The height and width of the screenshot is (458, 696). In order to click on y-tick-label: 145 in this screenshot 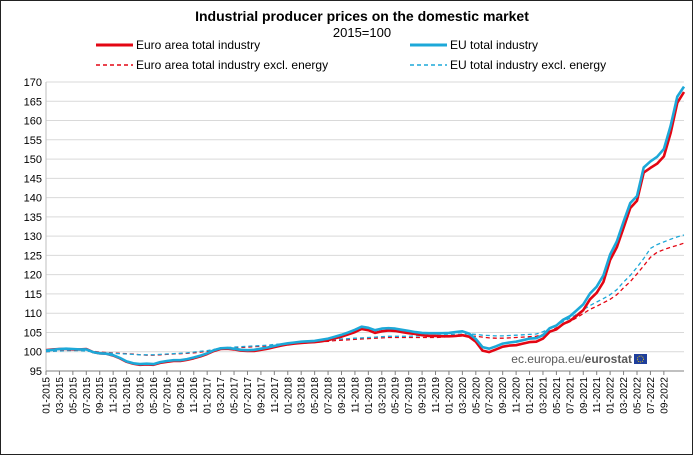, I will do `click(33, 179)`.